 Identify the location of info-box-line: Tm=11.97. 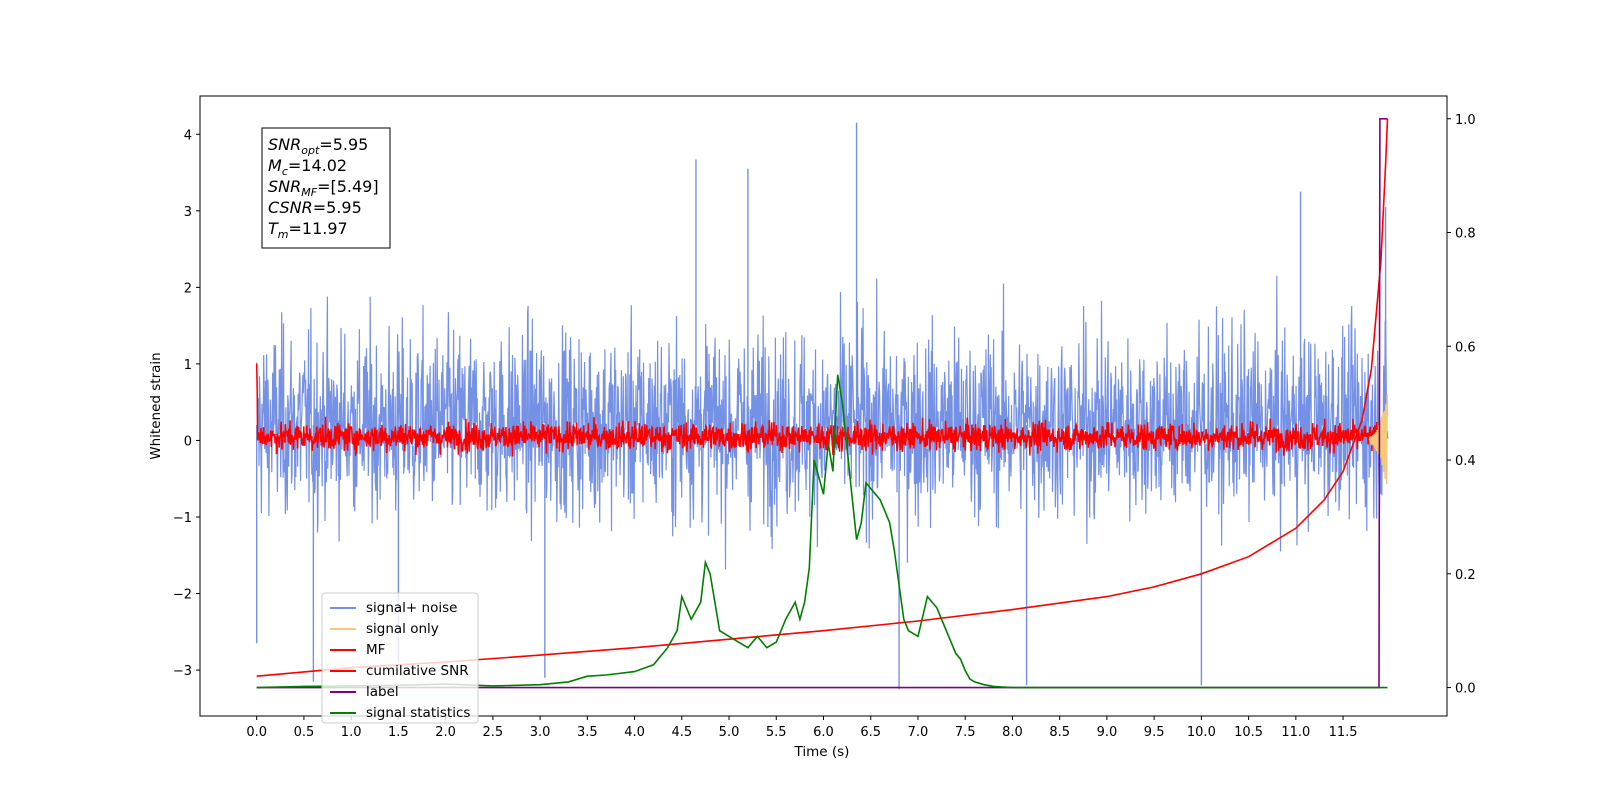
(308, 230).